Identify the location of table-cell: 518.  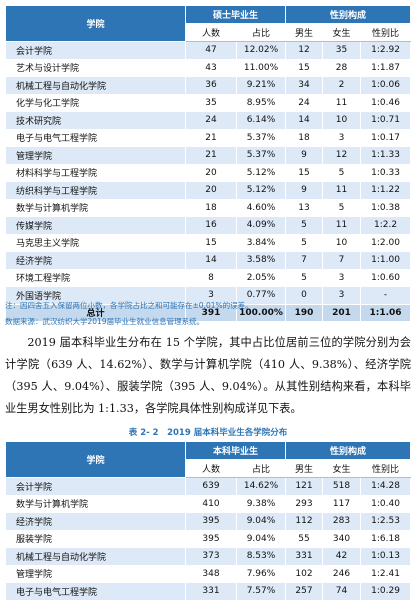
(342, 486).